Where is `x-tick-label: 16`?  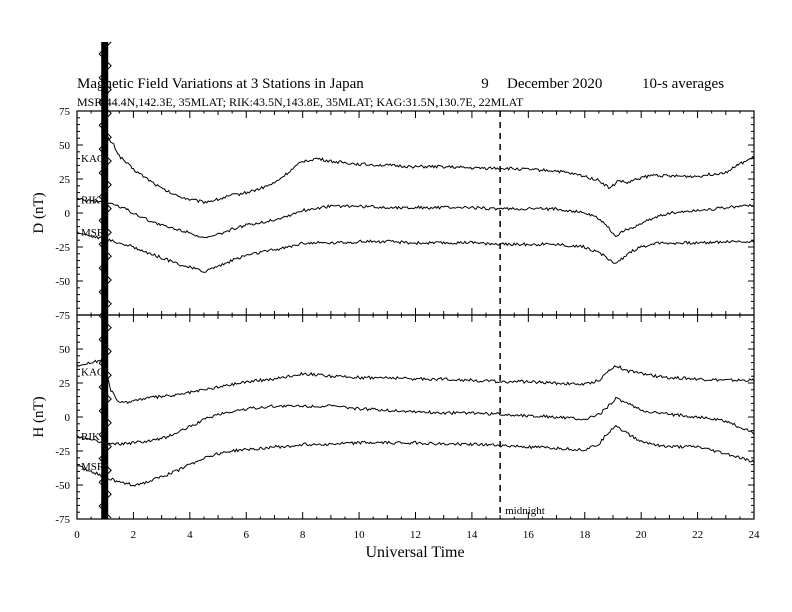 x-tick-label: 16 is located at coordinates (529, 535).